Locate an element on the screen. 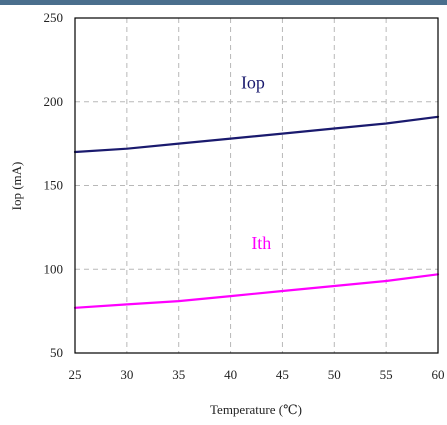 The image size is (447, 425). y-axis-title: Iop (mA) is located at coordinates (16, 186).